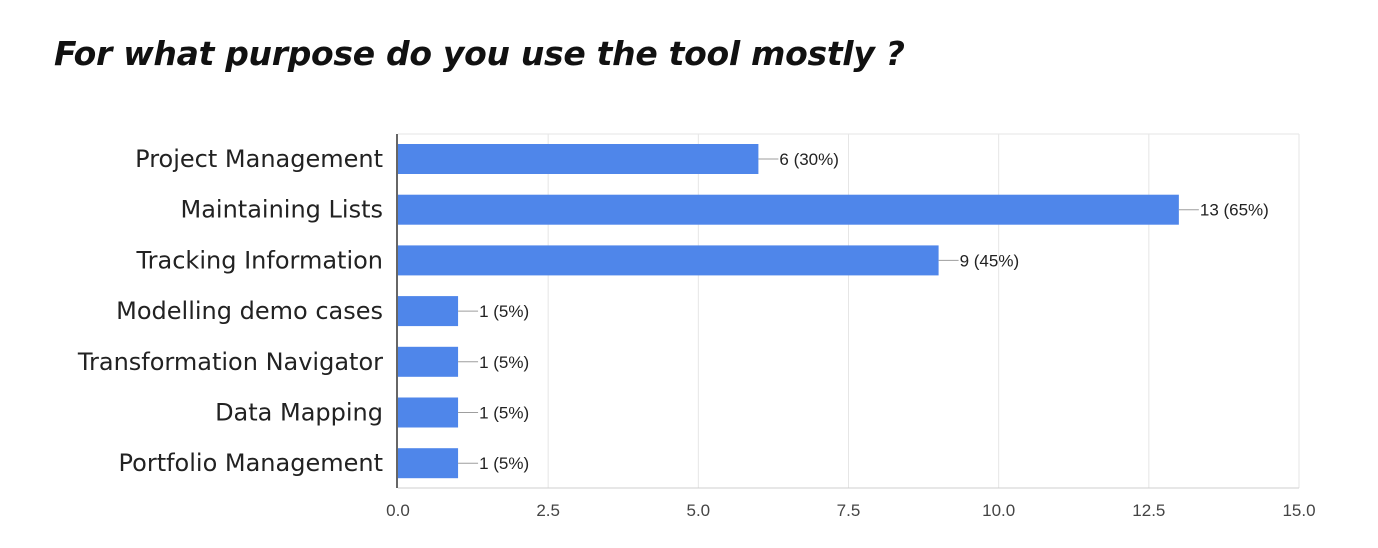 This screenshot has width=1378, height=548. I want to click on x-tick-label: 10.0, so click(998, 510).